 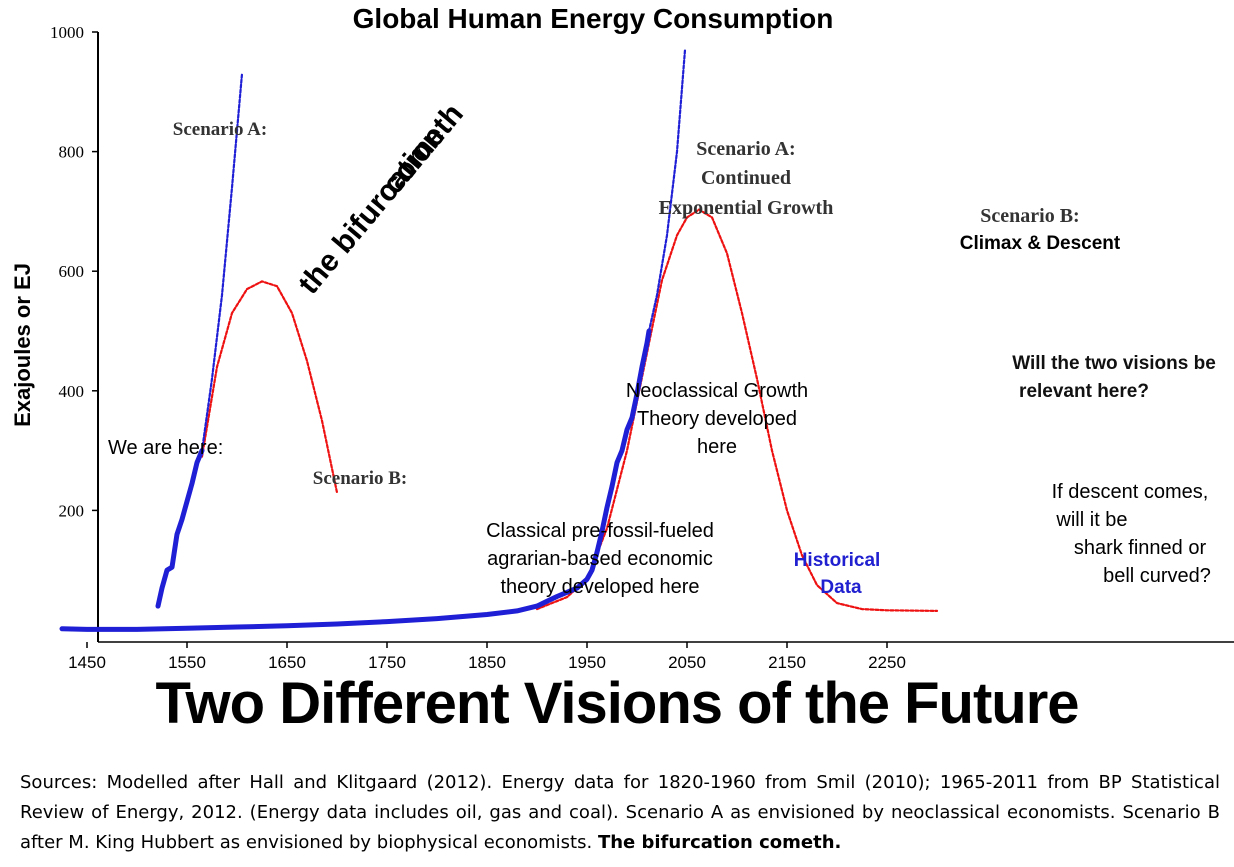 I want to click on annotation-descent-3: shark finned or, so click(x=1140, y=548).